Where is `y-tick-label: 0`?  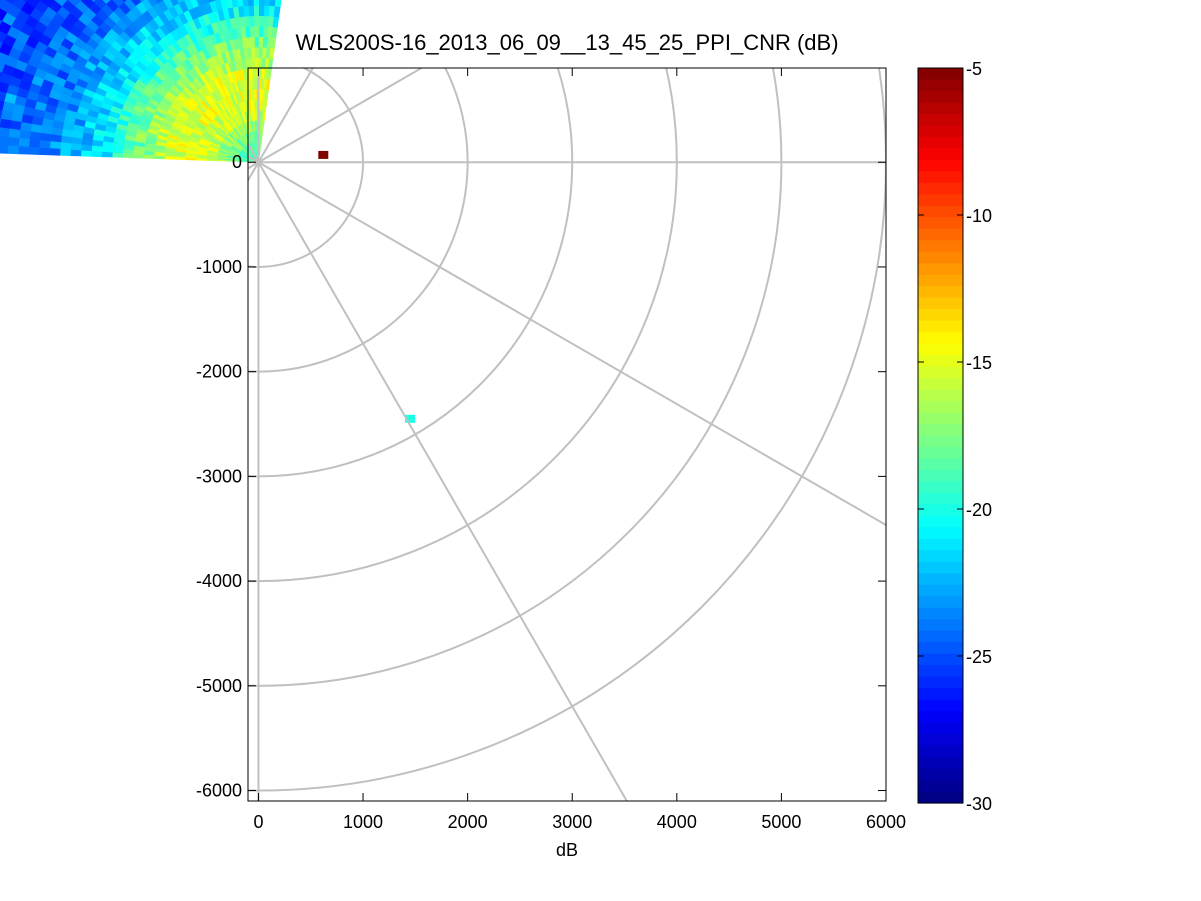
y-tick-label: 0 is located at coordinates (237, 162).